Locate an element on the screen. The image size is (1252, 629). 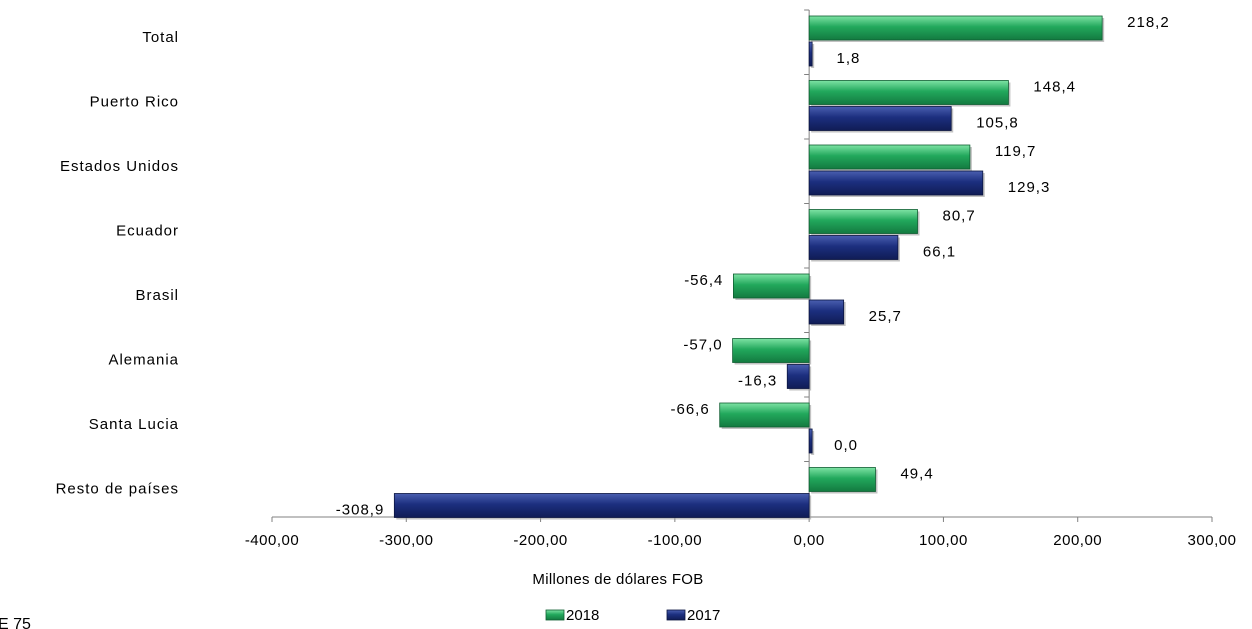
x-tick-label: -200,00 is located at coordinates (540, 540).